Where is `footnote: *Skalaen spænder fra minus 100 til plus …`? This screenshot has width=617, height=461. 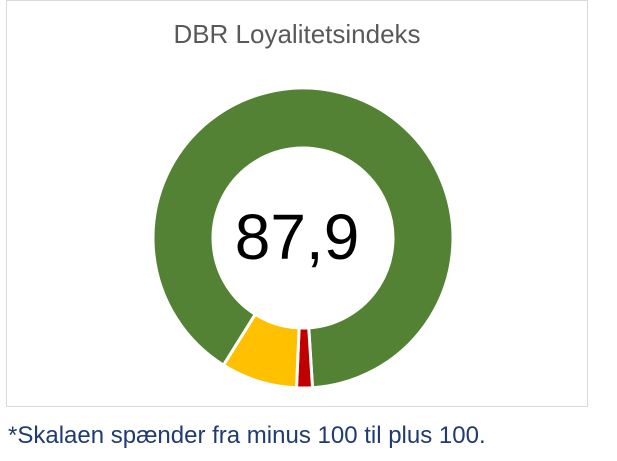 footnote: *Skalaen spænder fra minus 100 til plus … is located at coordinates (247, 435).